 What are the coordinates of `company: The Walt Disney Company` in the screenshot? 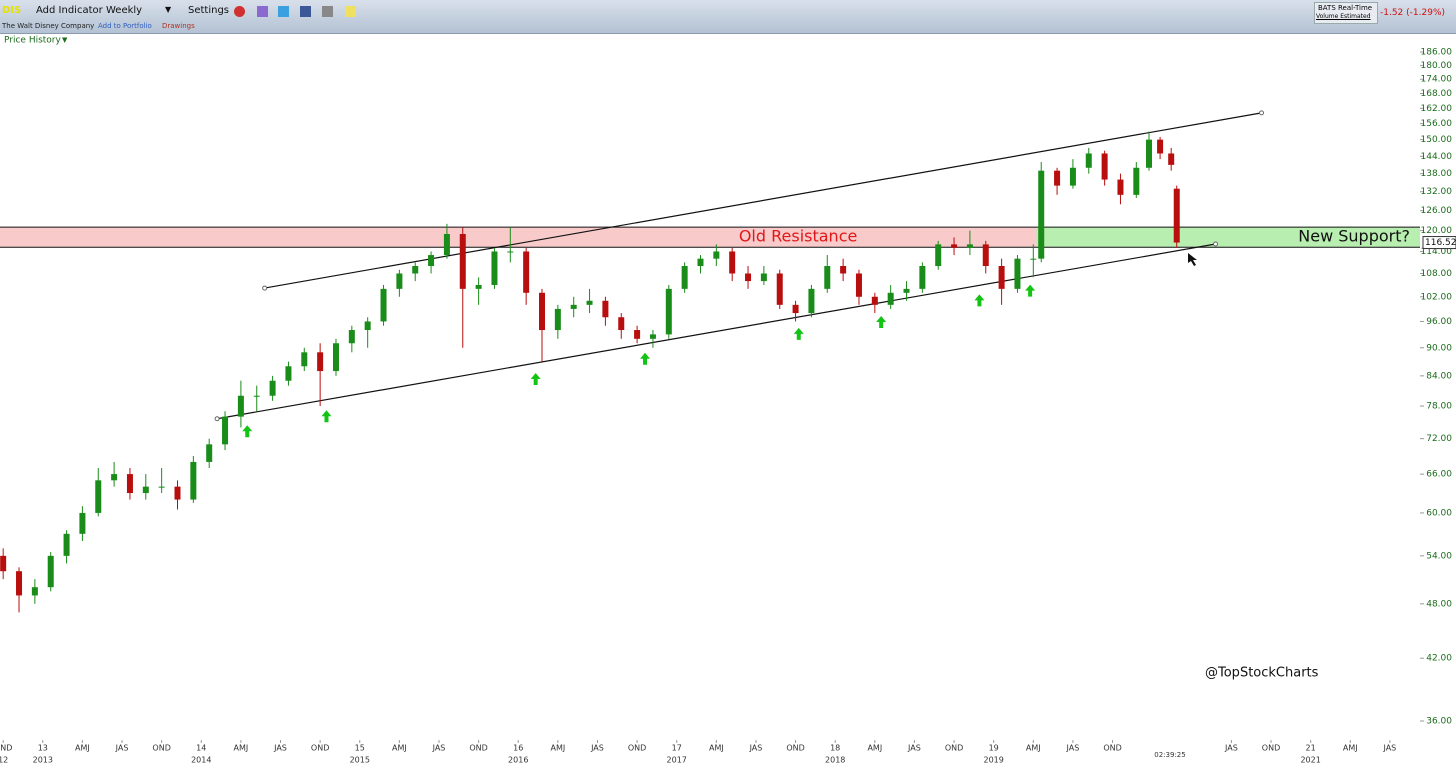 It's located at (48, 26).